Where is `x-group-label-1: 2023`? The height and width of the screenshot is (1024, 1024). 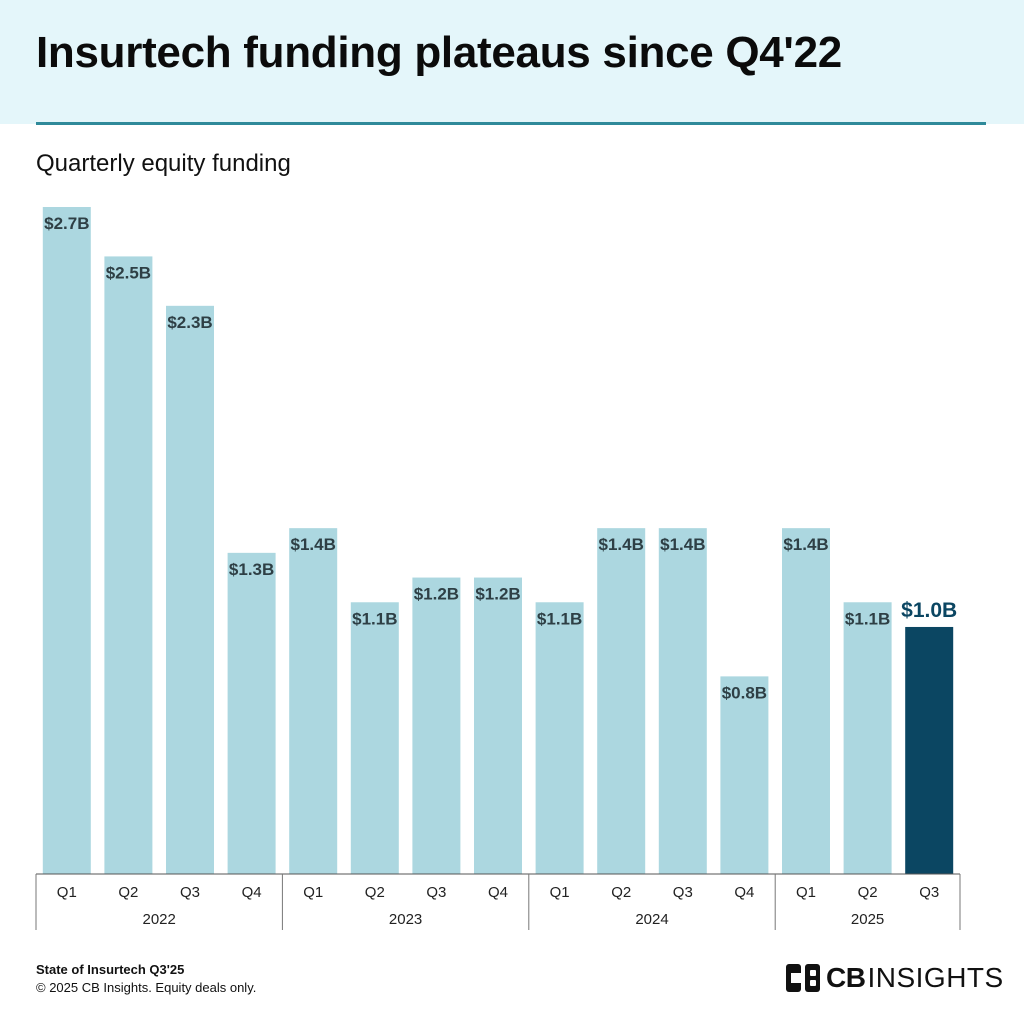 x-group-label-1: 2023 is located at coordinates (405, 919).